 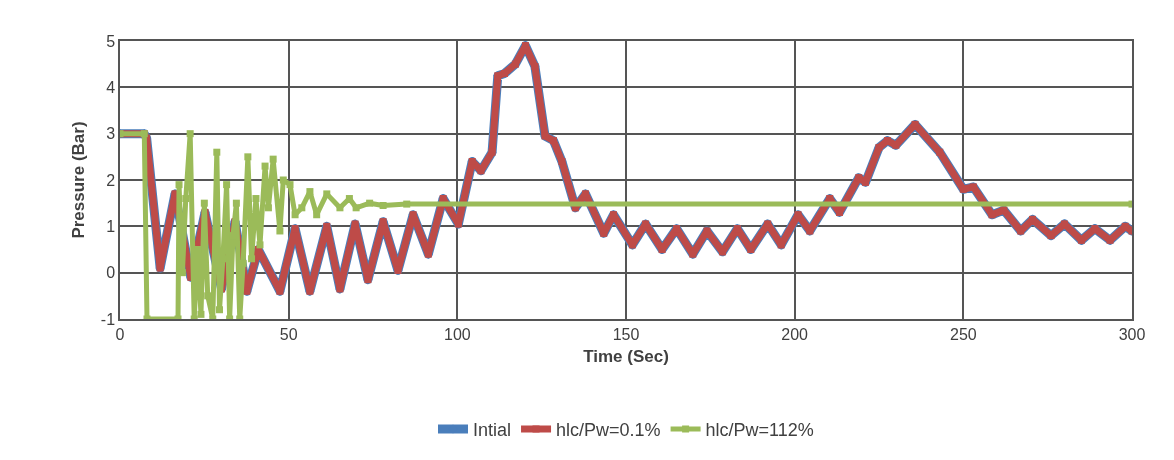 What do you see at coordinates (111, 180) in the screenshot?
I see `y-tick-label: 2` at bounding box center [111, 180].